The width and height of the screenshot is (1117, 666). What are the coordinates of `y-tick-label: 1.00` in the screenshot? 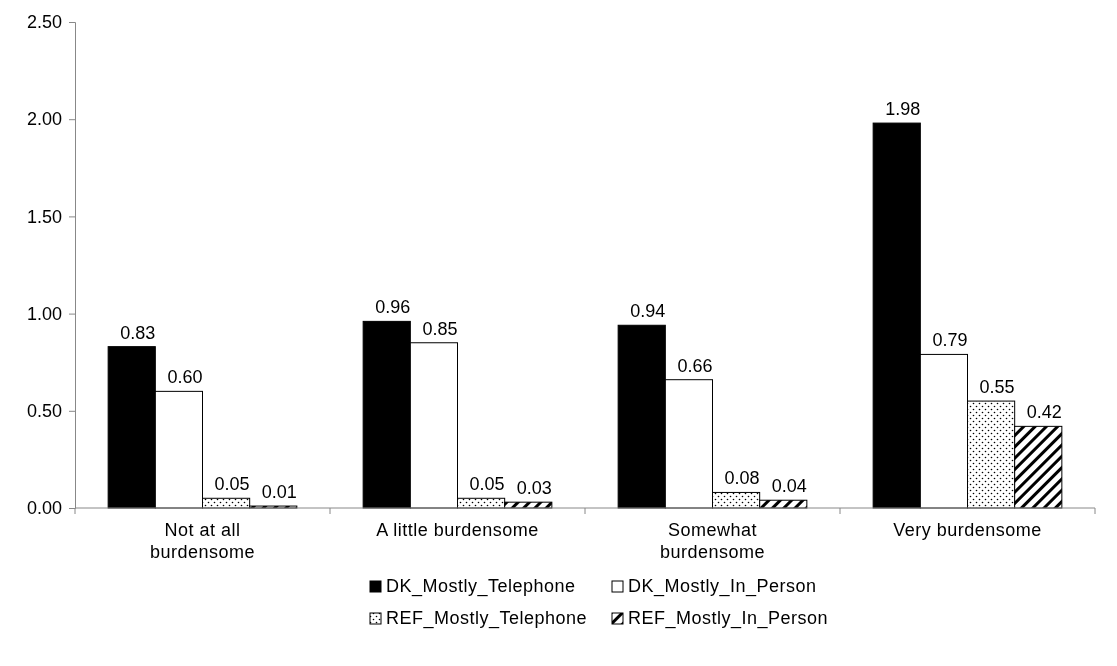 It's located at (44, 313).